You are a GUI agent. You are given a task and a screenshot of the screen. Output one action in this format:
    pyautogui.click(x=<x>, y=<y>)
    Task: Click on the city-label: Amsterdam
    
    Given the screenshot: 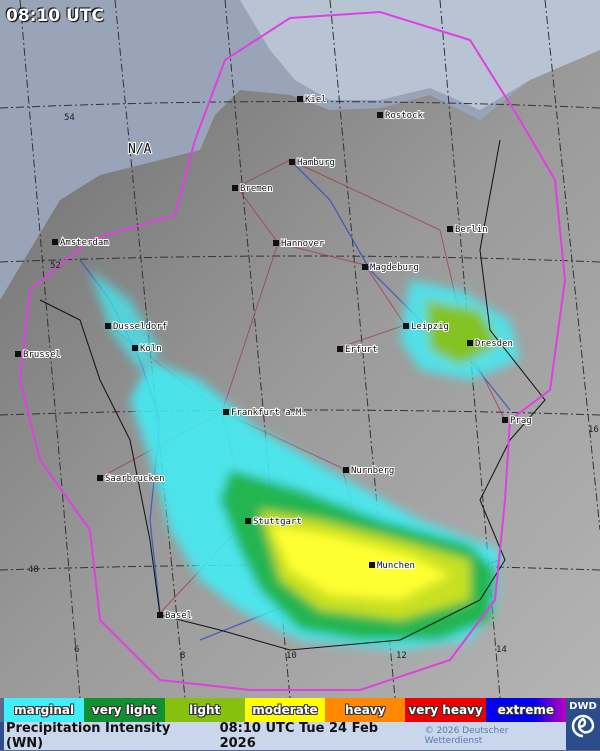 What is the action you would take?
    pyautogui.click(x=84, y=243)
    